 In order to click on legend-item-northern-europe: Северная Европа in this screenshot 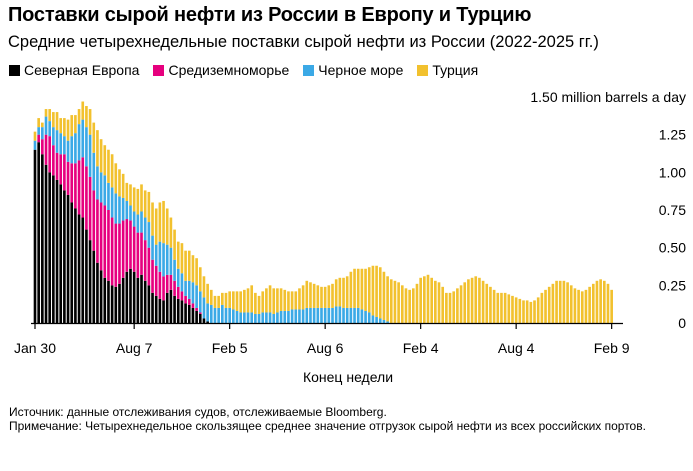, I will do `click(74, 70)`.